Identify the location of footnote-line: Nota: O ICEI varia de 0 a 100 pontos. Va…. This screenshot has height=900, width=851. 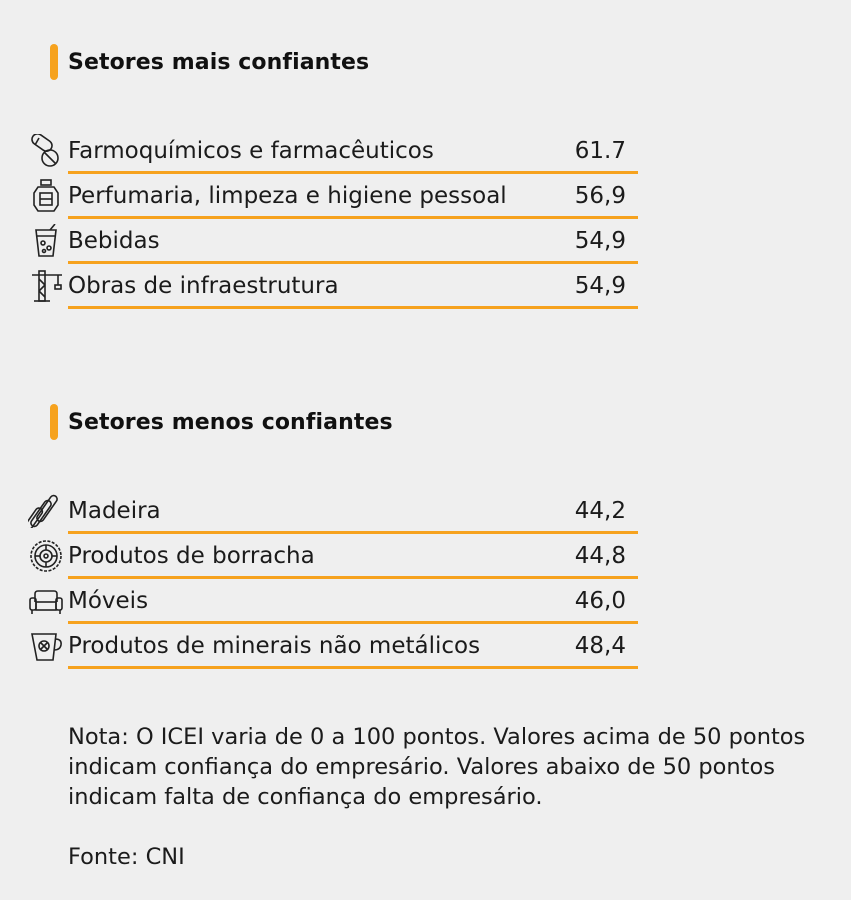
(437, 737).